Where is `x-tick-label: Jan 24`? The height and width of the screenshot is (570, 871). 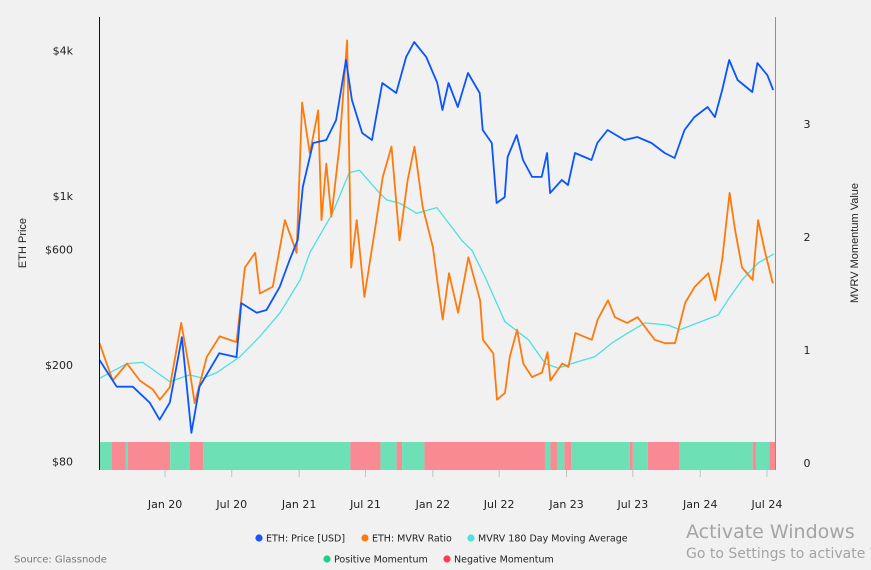 x-tick-label: Jan 24 is located at coordinates (699, 504).